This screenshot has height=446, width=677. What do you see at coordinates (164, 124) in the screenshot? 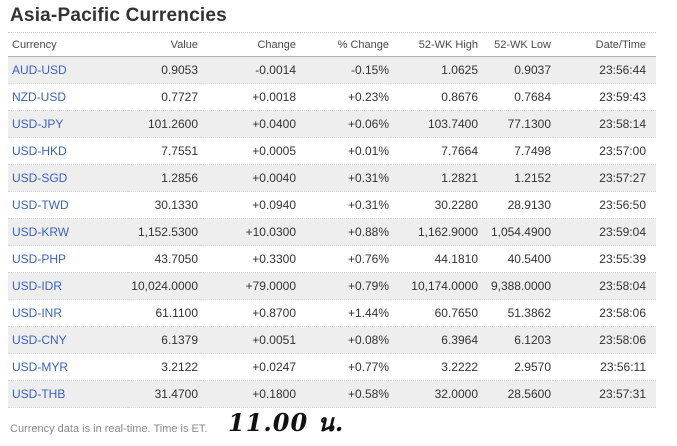
I see `value-cell: 101.2600` at bounding box center [164, 124].